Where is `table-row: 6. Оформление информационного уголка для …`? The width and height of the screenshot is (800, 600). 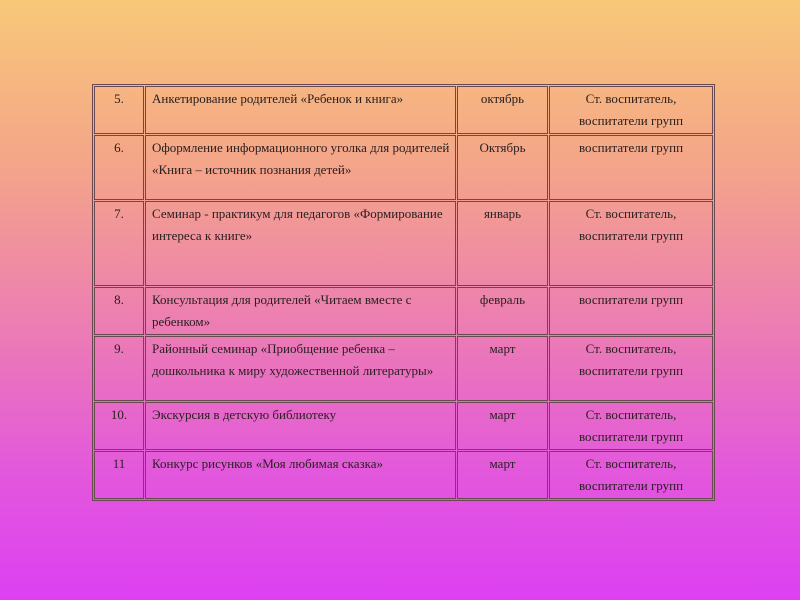
table-row: 6. Оформление информационного уголка для … is located at coordinates (403, 167).